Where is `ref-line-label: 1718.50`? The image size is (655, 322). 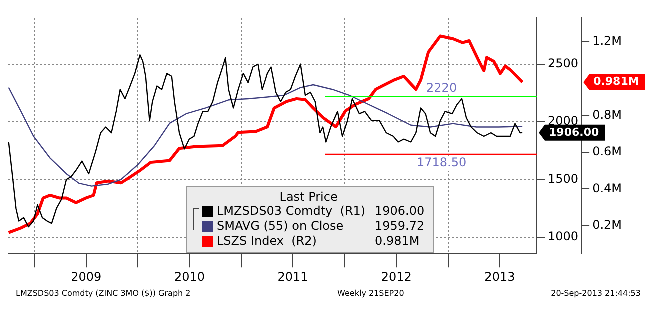
ref-line-label: 1718.50 is located at coordinates (441, 163).